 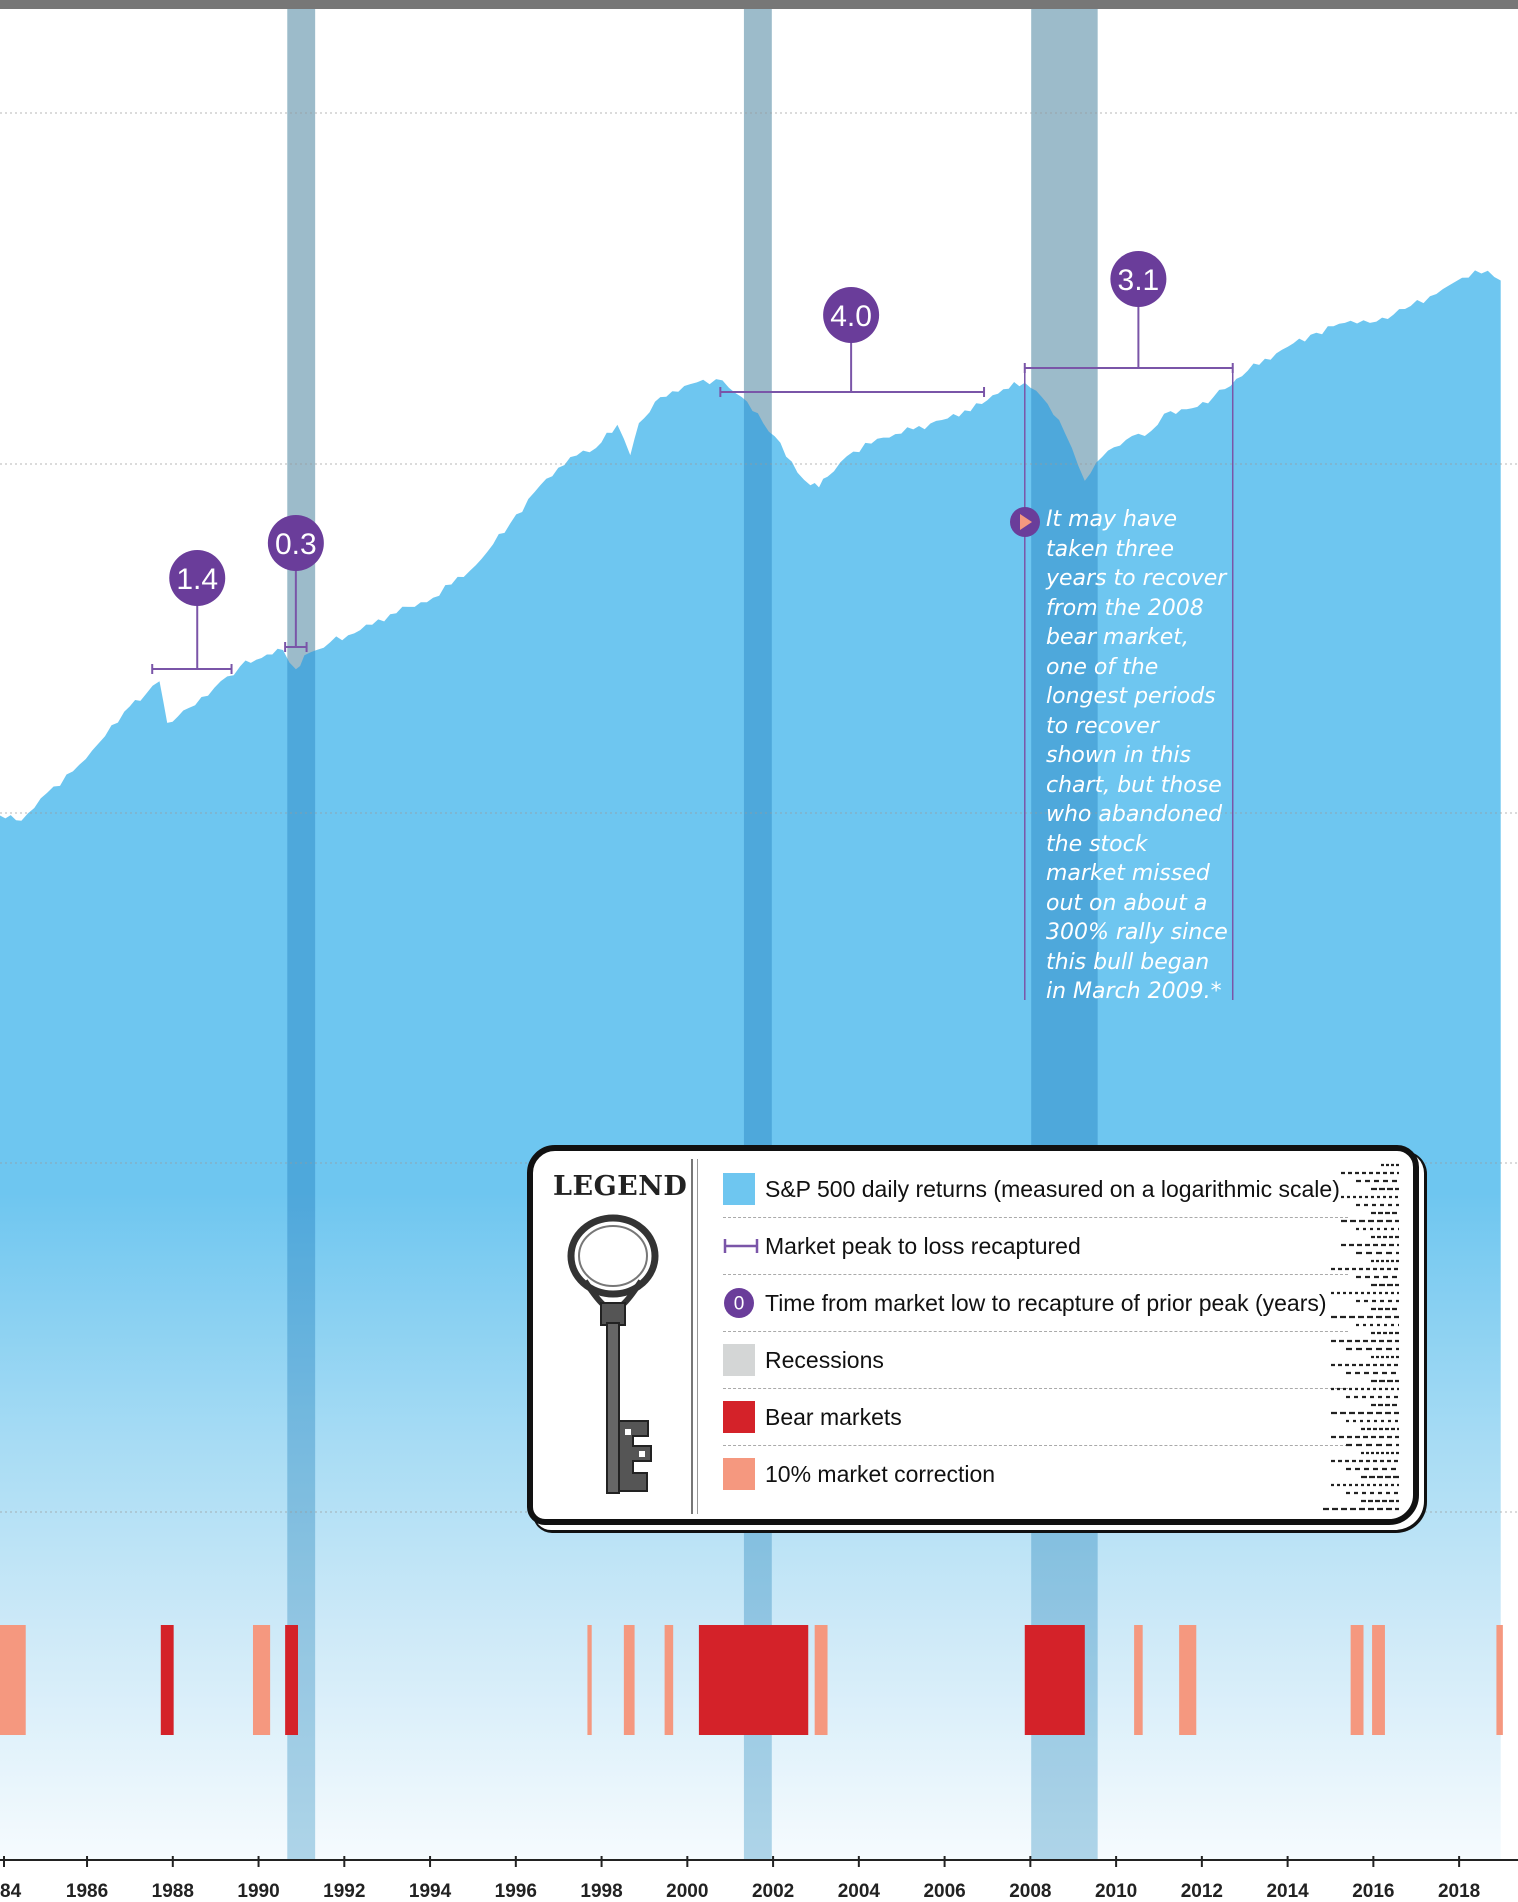 I want to click on x-tick-label: 2012, so click(x=1202, y=1891).